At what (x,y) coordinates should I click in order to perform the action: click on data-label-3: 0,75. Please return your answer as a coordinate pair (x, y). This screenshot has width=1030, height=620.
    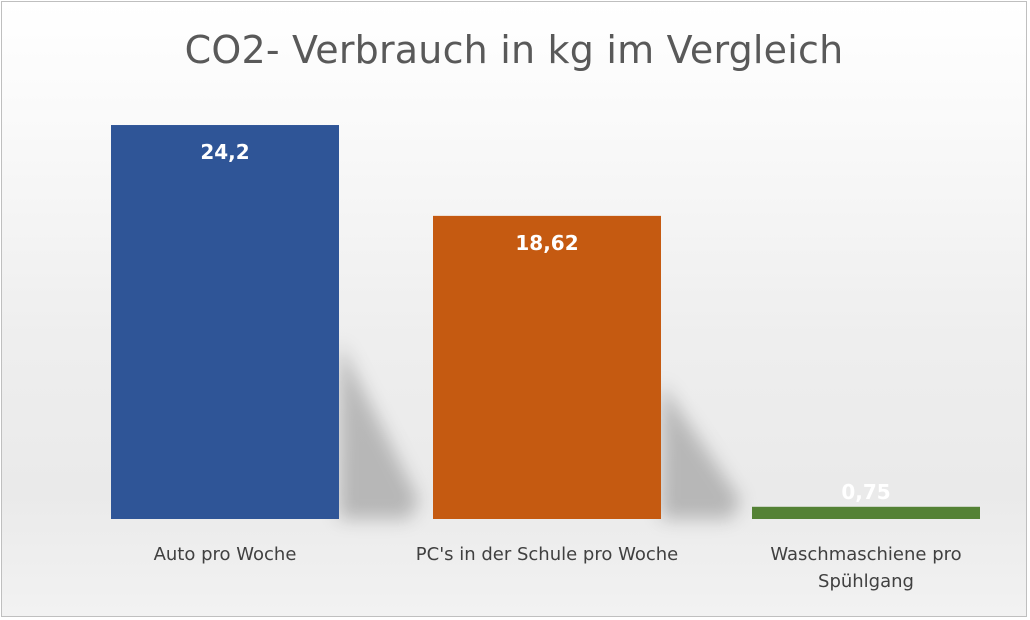
    Looking at the image, I should click on (865, 492).